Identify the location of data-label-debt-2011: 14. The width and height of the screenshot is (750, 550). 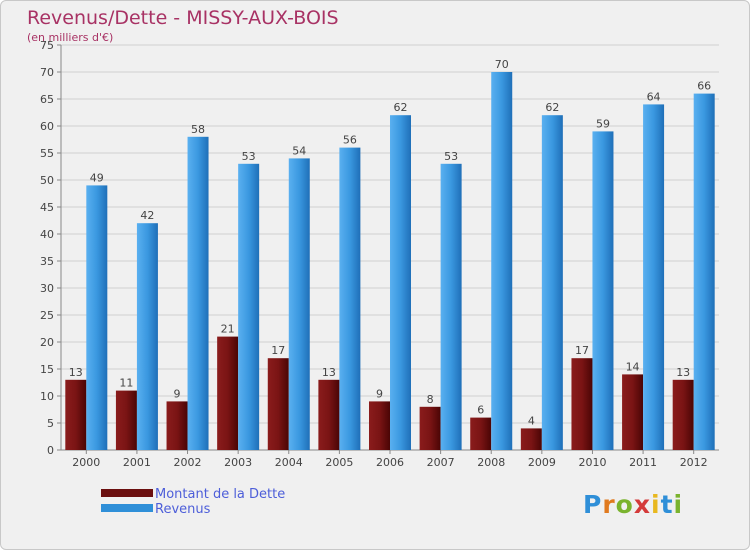
(633, 366).